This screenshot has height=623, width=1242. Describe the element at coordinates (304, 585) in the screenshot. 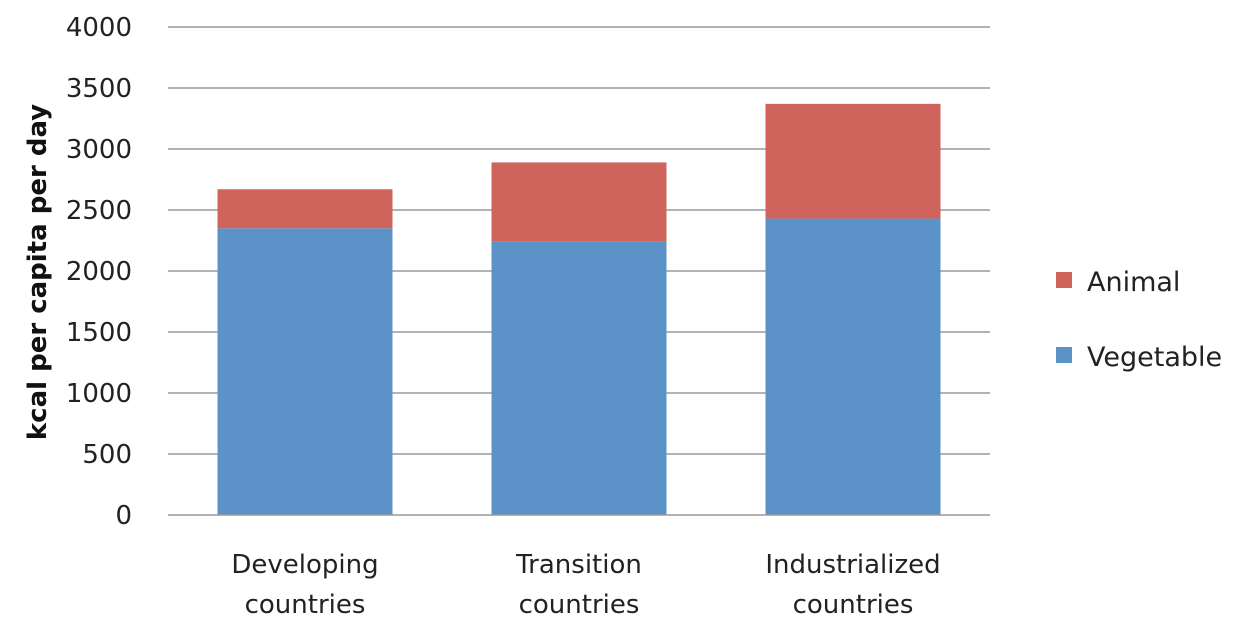

I see `x-category-label: Developing countries` at that location.